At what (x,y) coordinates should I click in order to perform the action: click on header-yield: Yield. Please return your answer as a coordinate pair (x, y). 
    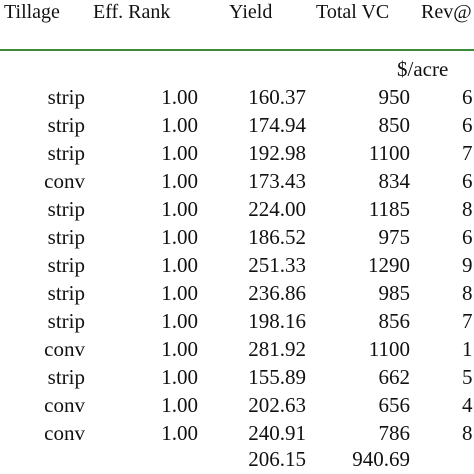
    Looking at the image, I should click on (251, 12).